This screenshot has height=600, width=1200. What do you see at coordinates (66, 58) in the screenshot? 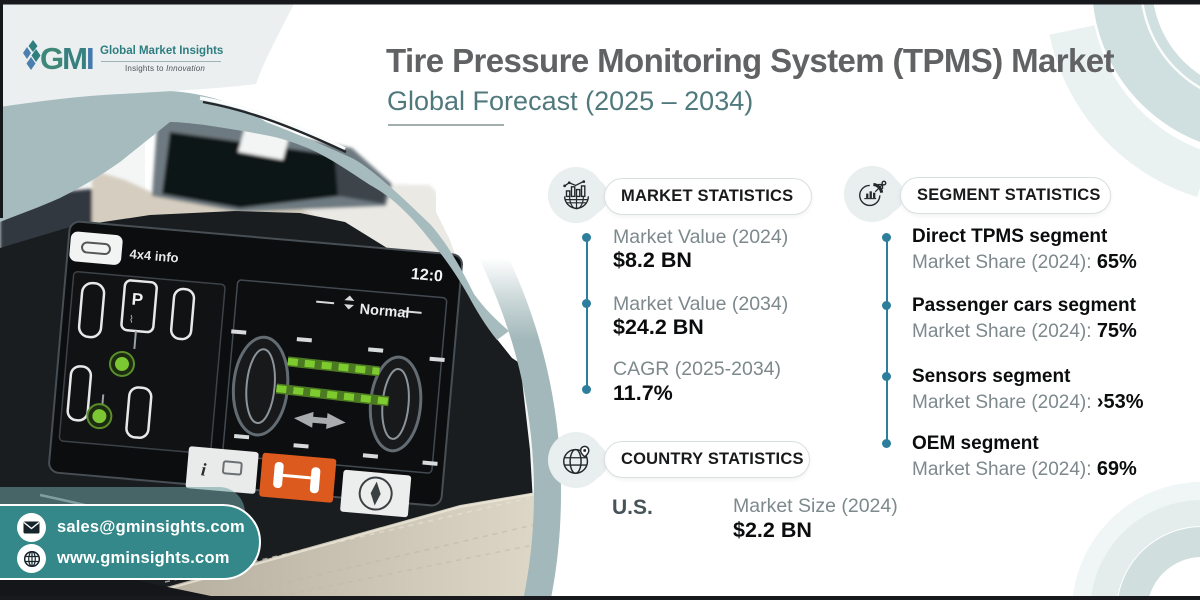
I see `svg-text: GMI` at bounding box center [66, 58].